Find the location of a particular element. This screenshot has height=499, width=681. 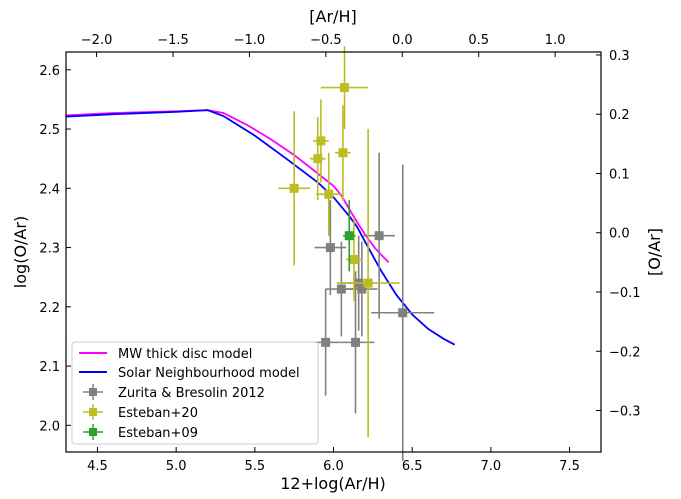

y2-tick-label: 0.0 is located at coordinates (619, 234).